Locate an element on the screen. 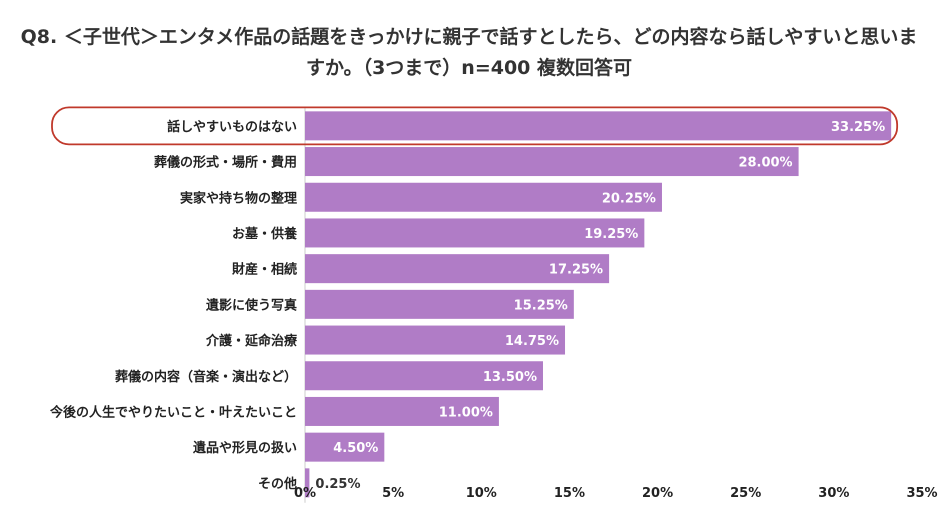 The image size is (938, 528). category-label: 遺品や形見の扱い is located at coordinates (244, 448).